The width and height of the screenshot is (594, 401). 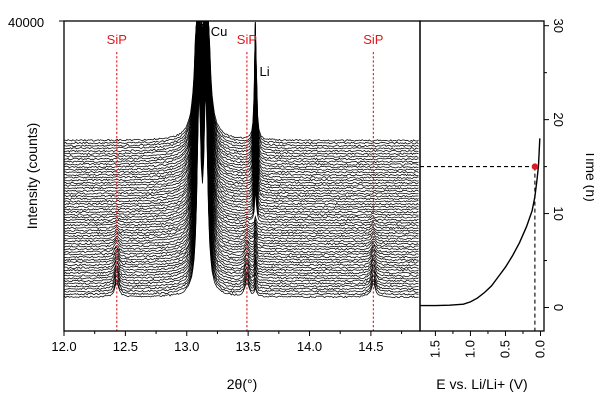 I want to click on y-tick-label-40000: 40000, so click(x=26, y=22).